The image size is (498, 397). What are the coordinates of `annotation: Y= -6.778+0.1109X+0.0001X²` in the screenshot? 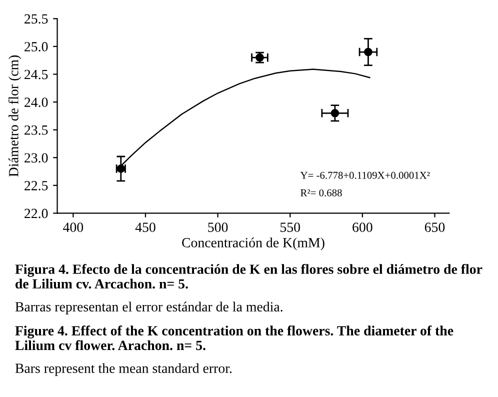 It's located at (365, 175).